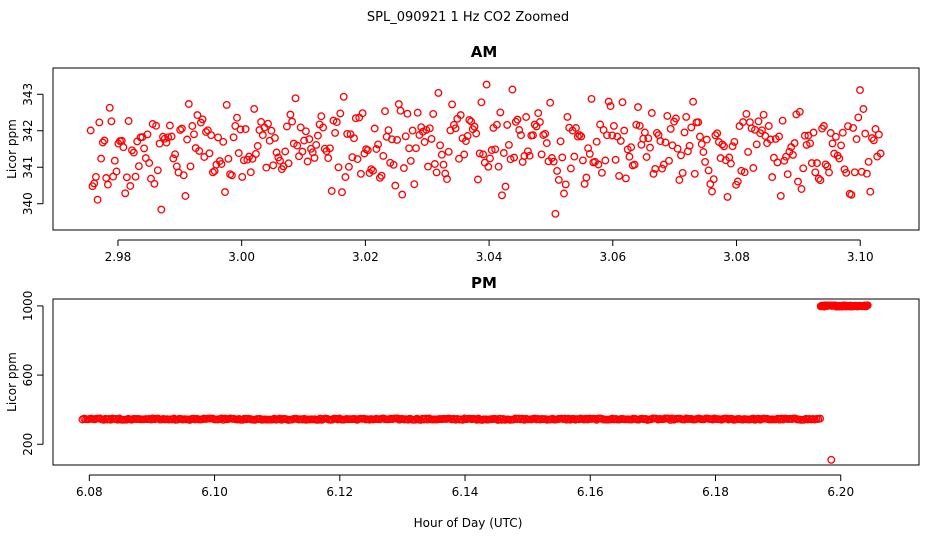 The image size is (936, 540). Describe the element at coordinates (28, 306) in the screenshot. I see `y-tick-label: 1000` at that location.